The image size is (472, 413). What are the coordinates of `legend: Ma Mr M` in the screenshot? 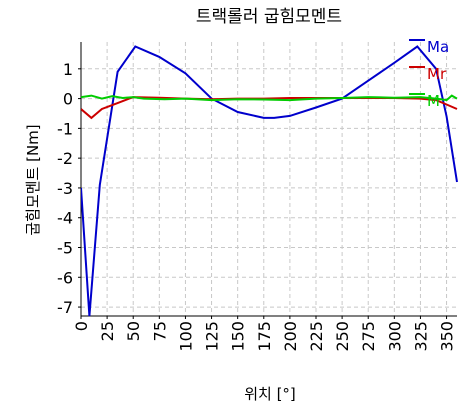 It's located at (429, 74).